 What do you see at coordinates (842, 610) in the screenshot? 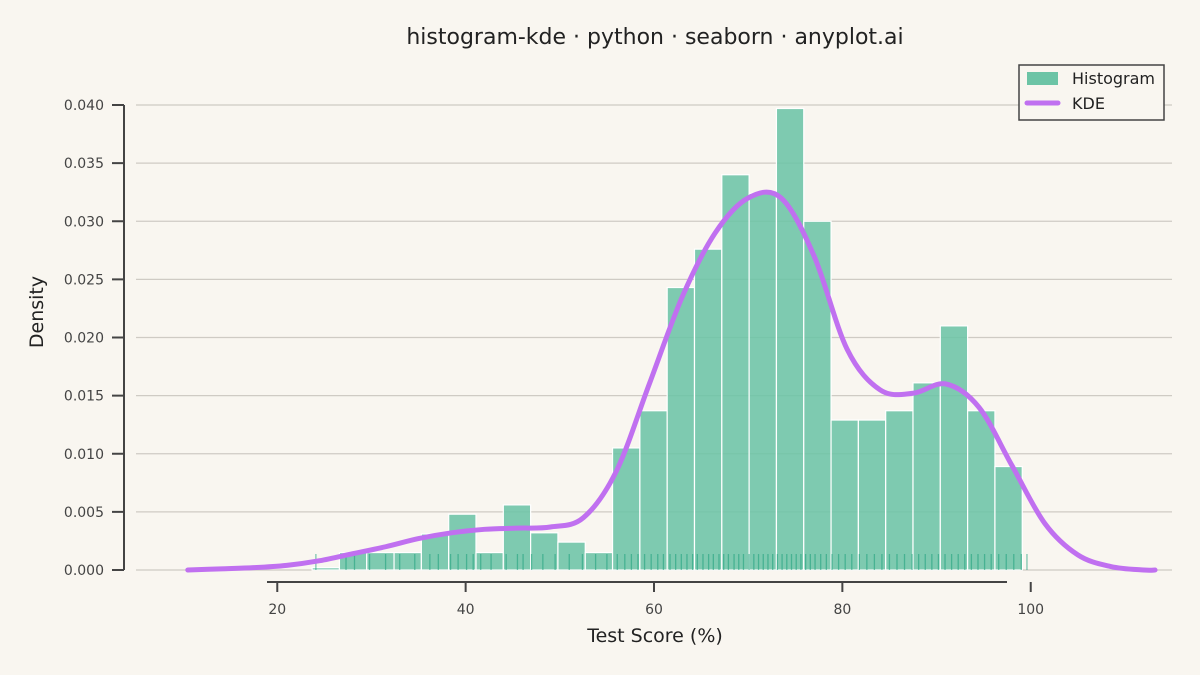
I see `x-tick-label: 80` at bounding box center [842, 610].